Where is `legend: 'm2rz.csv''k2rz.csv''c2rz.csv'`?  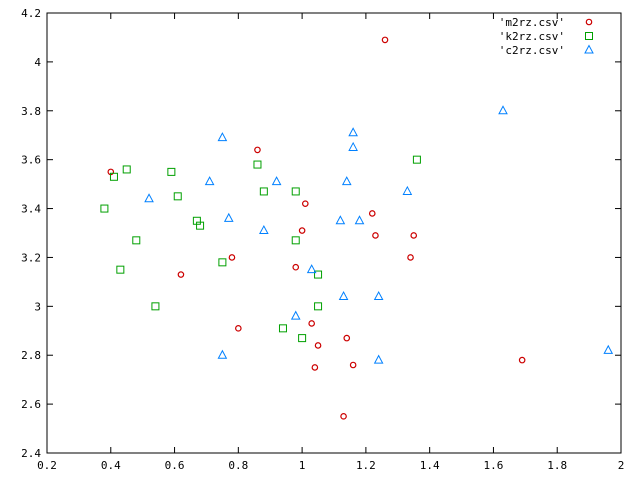 legend: 'm2rz.csv''k2rz.csv''c2rz.csv' is located at coordinates (546, 36).